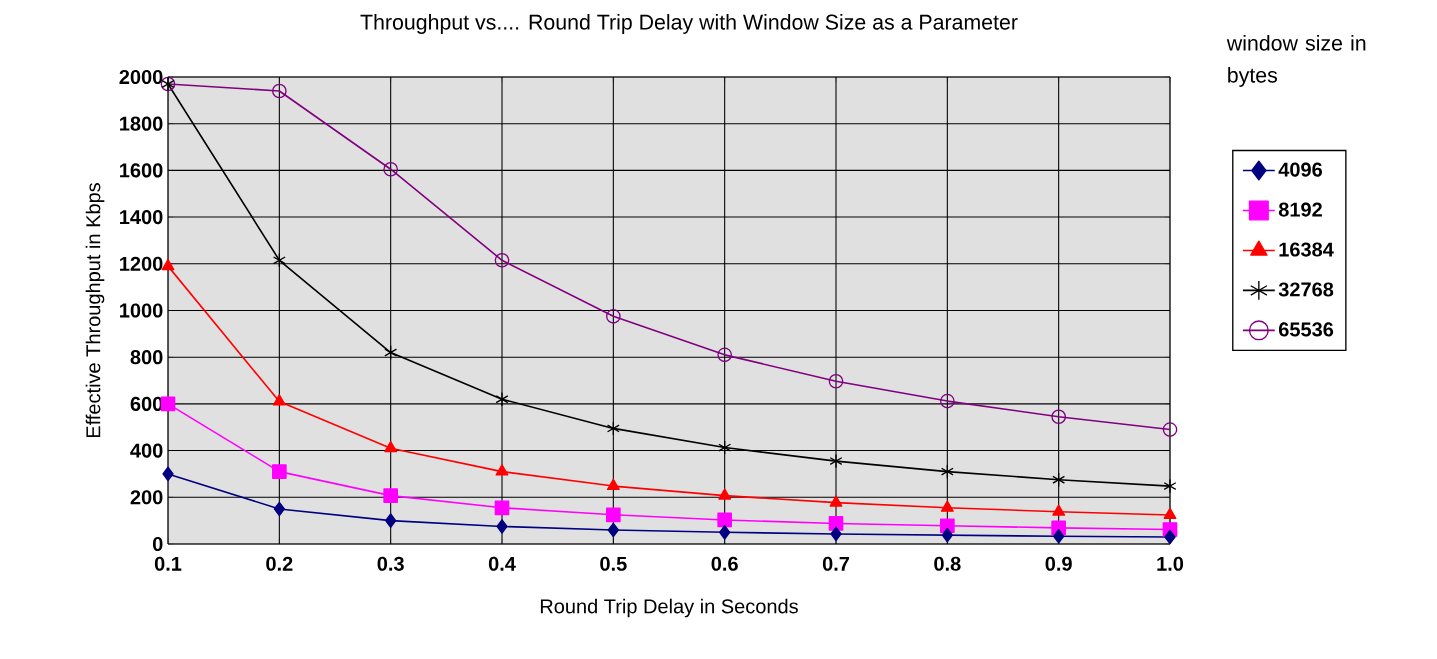 Image resolution: width=1437 pixels, height=659 pixels. What do you see at coordinates (947, 563) in the screenshot?
I see `x-tick-label: 0.8` at bounding box center [947, 563].